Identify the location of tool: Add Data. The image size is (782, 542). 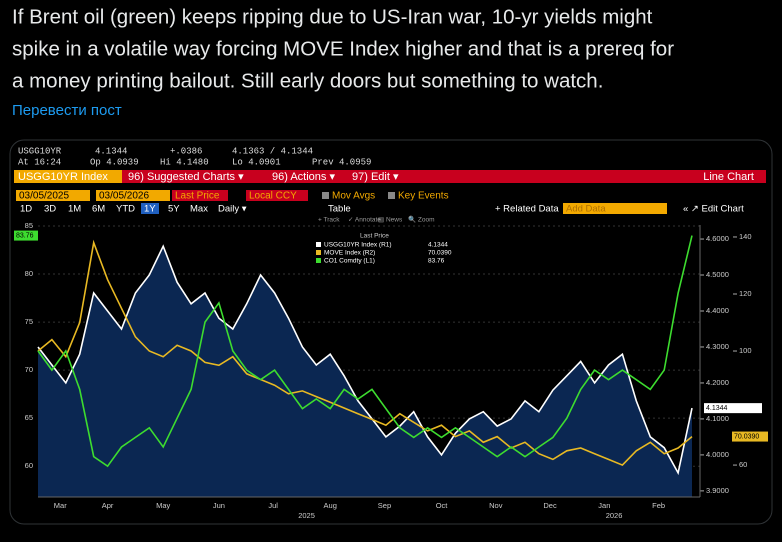
(586, 209).